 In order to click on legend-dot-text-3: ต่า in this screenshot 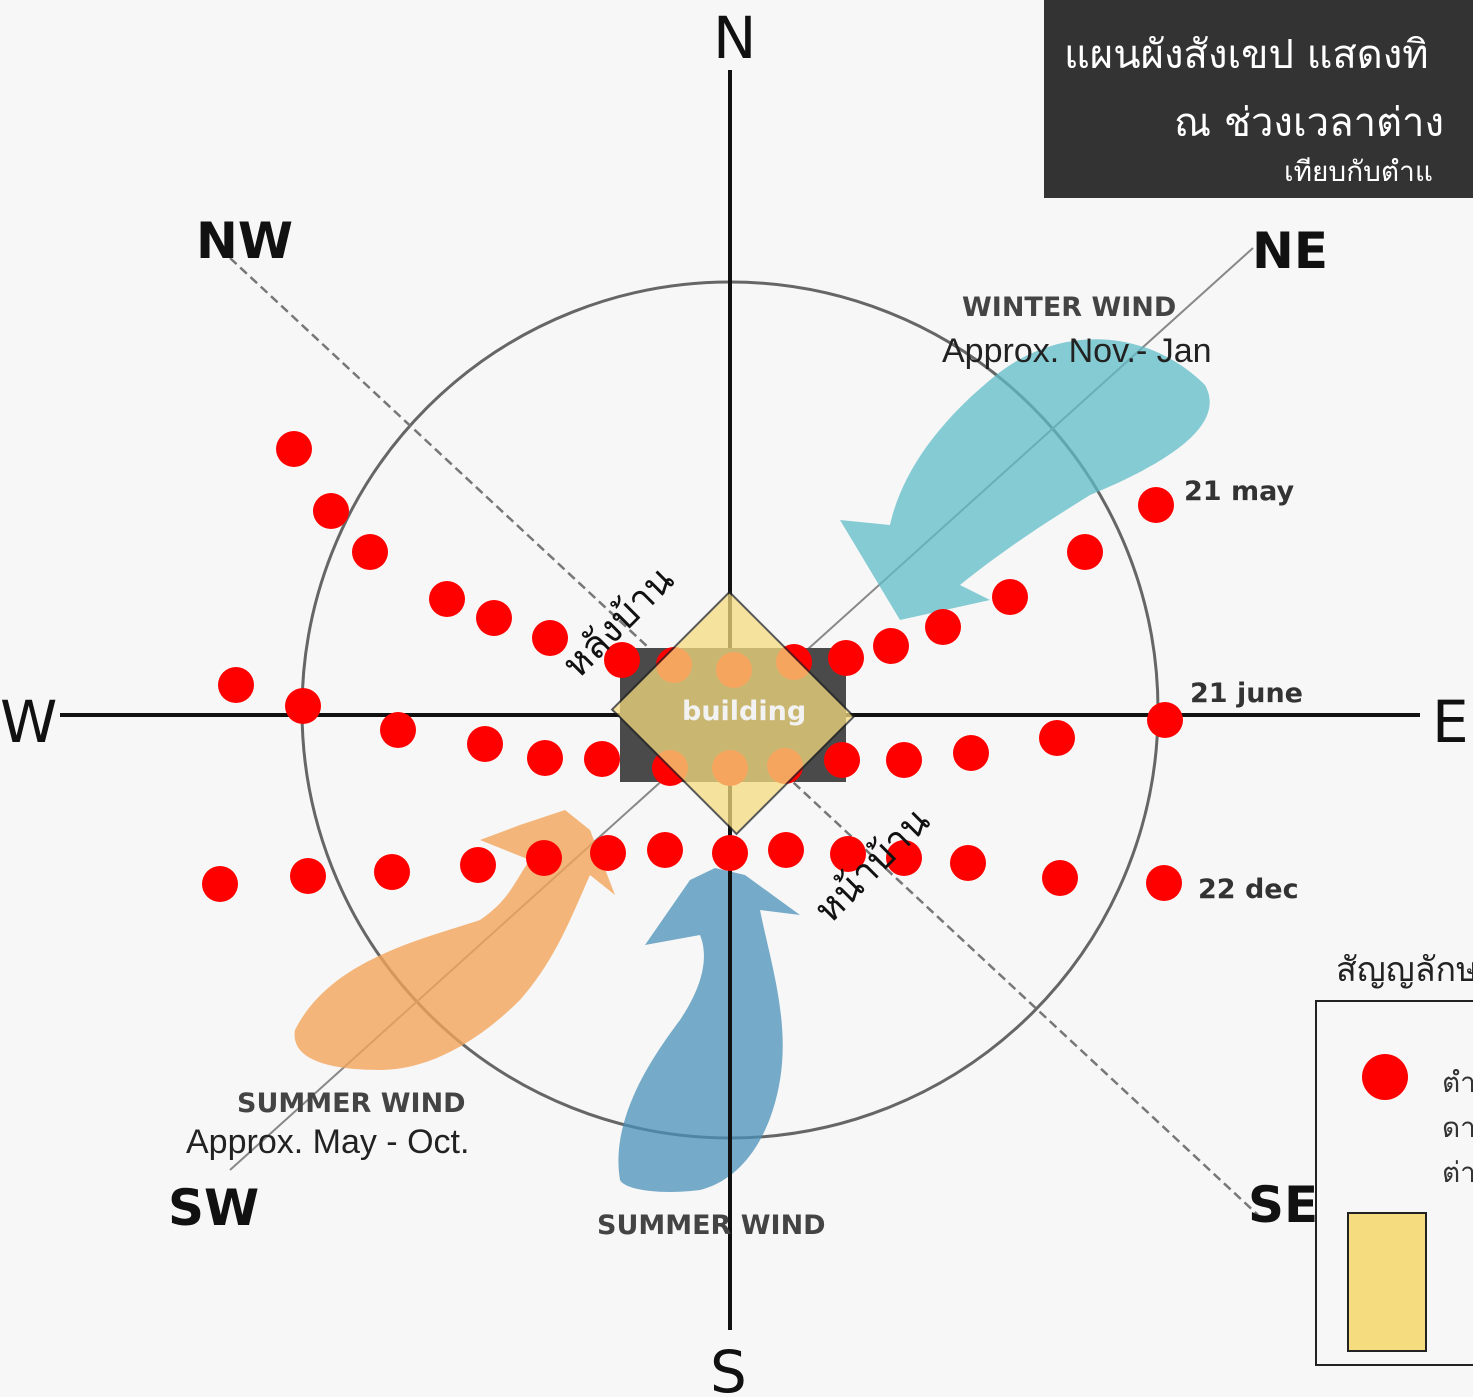, I will do `click(1457, 1172)`.